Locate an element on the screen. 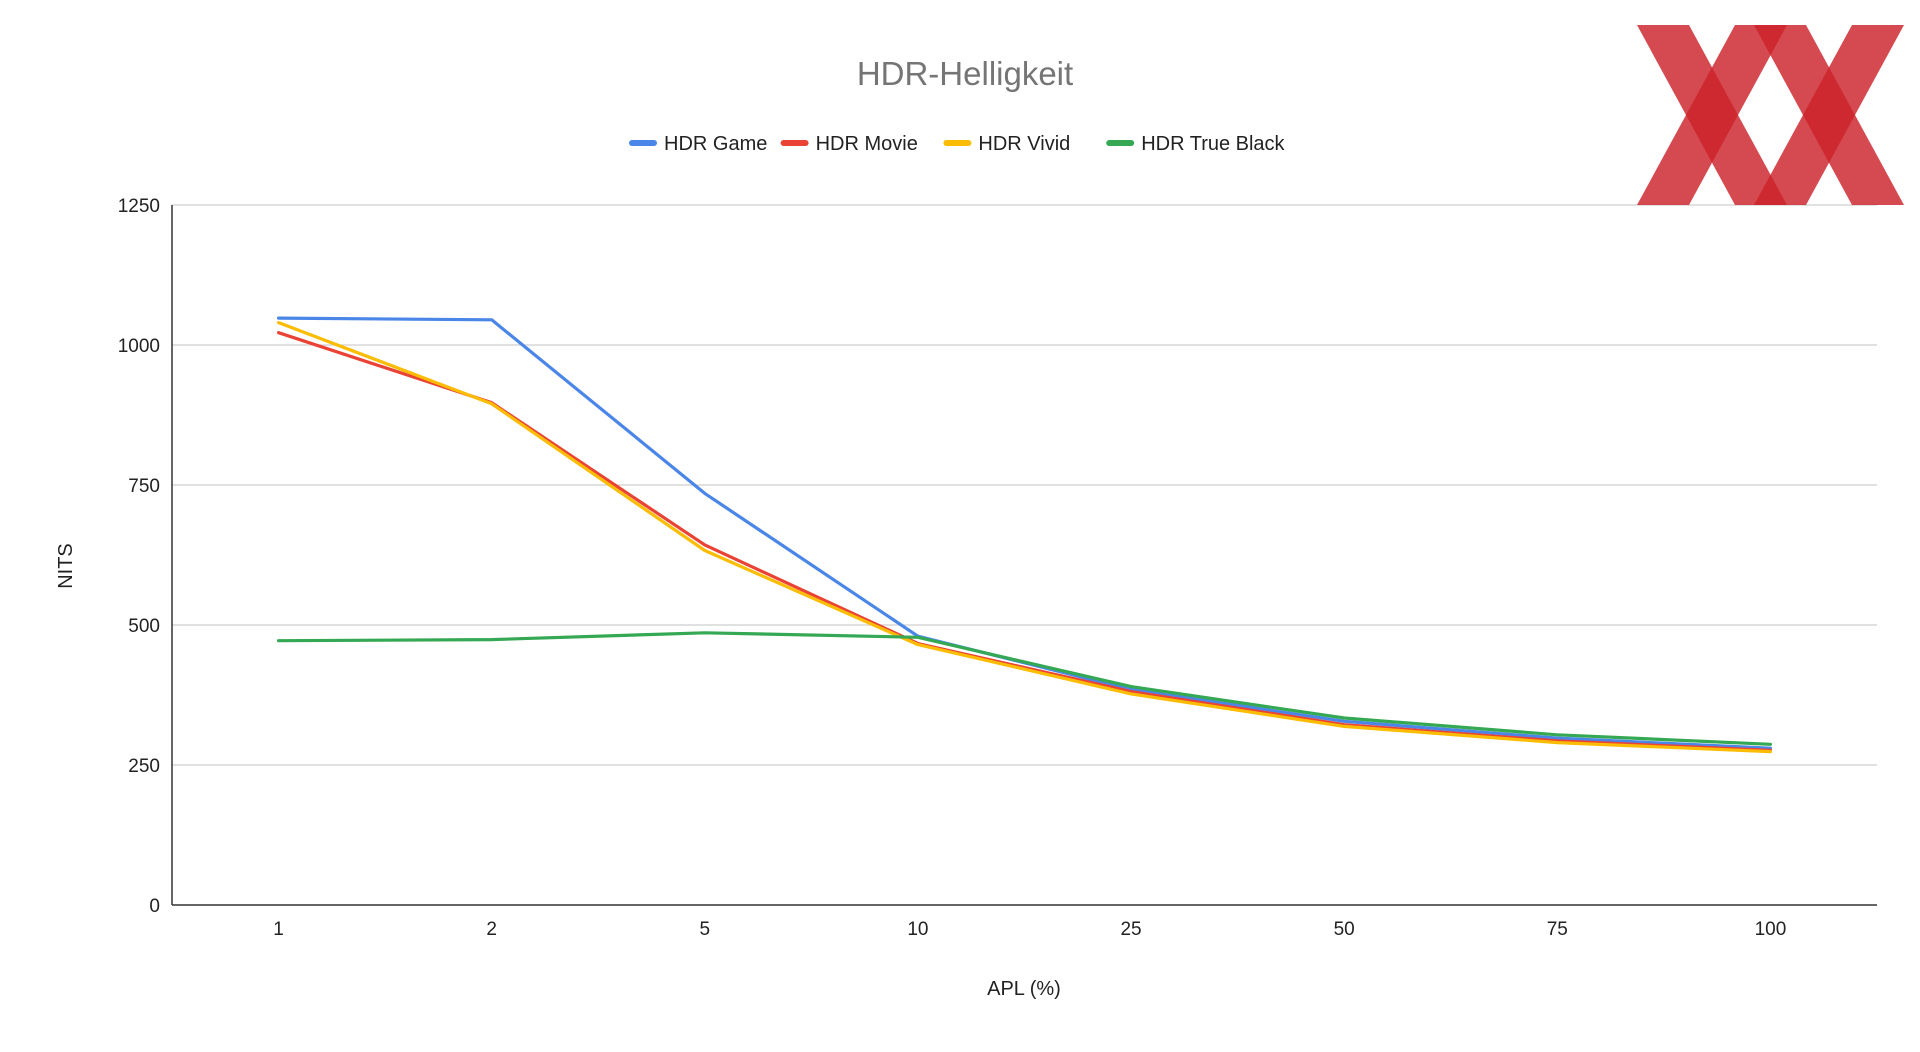 The width and height of the screenshot is (1920, 1052). x-axis-tick-labels: 1 2 5 10 25 50 75 100 is located at coordinates (1029, 929).